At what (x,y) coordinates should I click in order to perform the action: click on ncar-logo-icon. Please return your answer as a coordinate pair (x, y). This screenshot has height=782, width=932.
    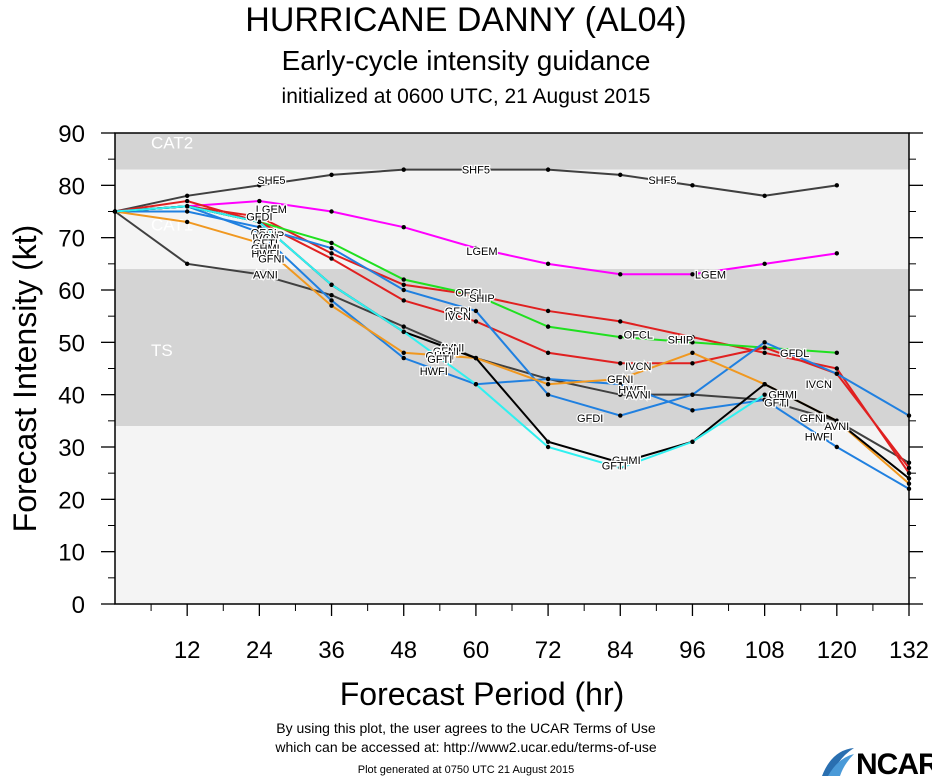
    Looking at the image, I should click on (838, 762).